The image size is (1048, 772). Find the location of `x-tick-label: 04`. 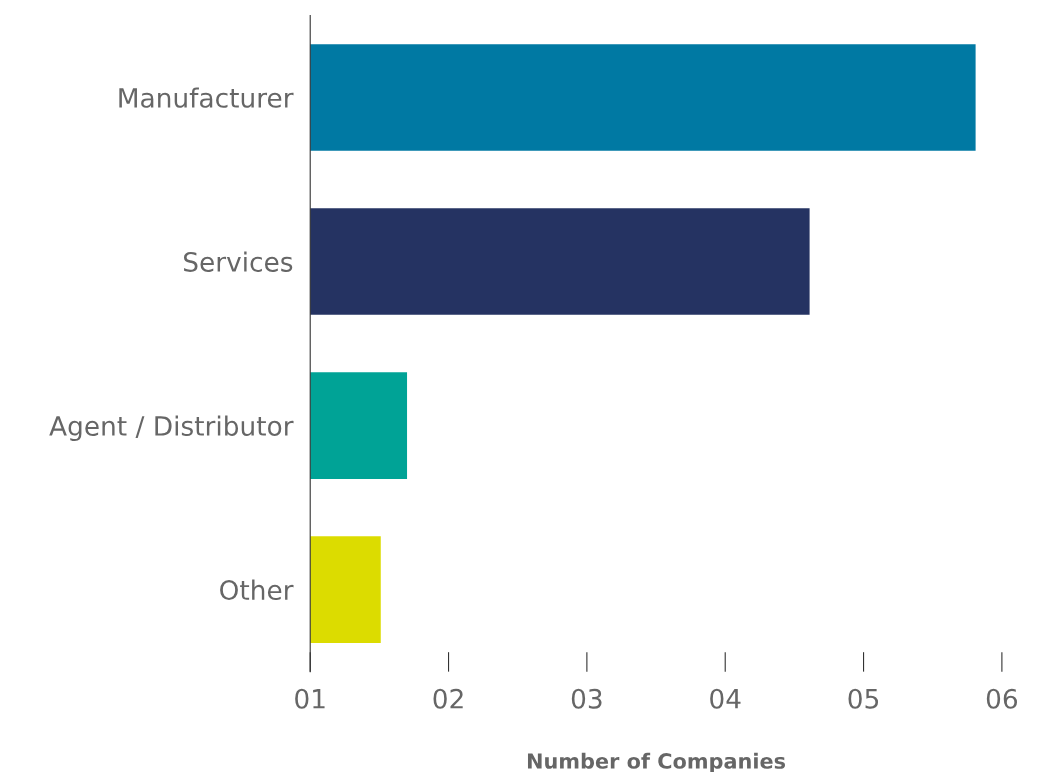

x-tick-label: 04 is located at coordinates (725, 698).